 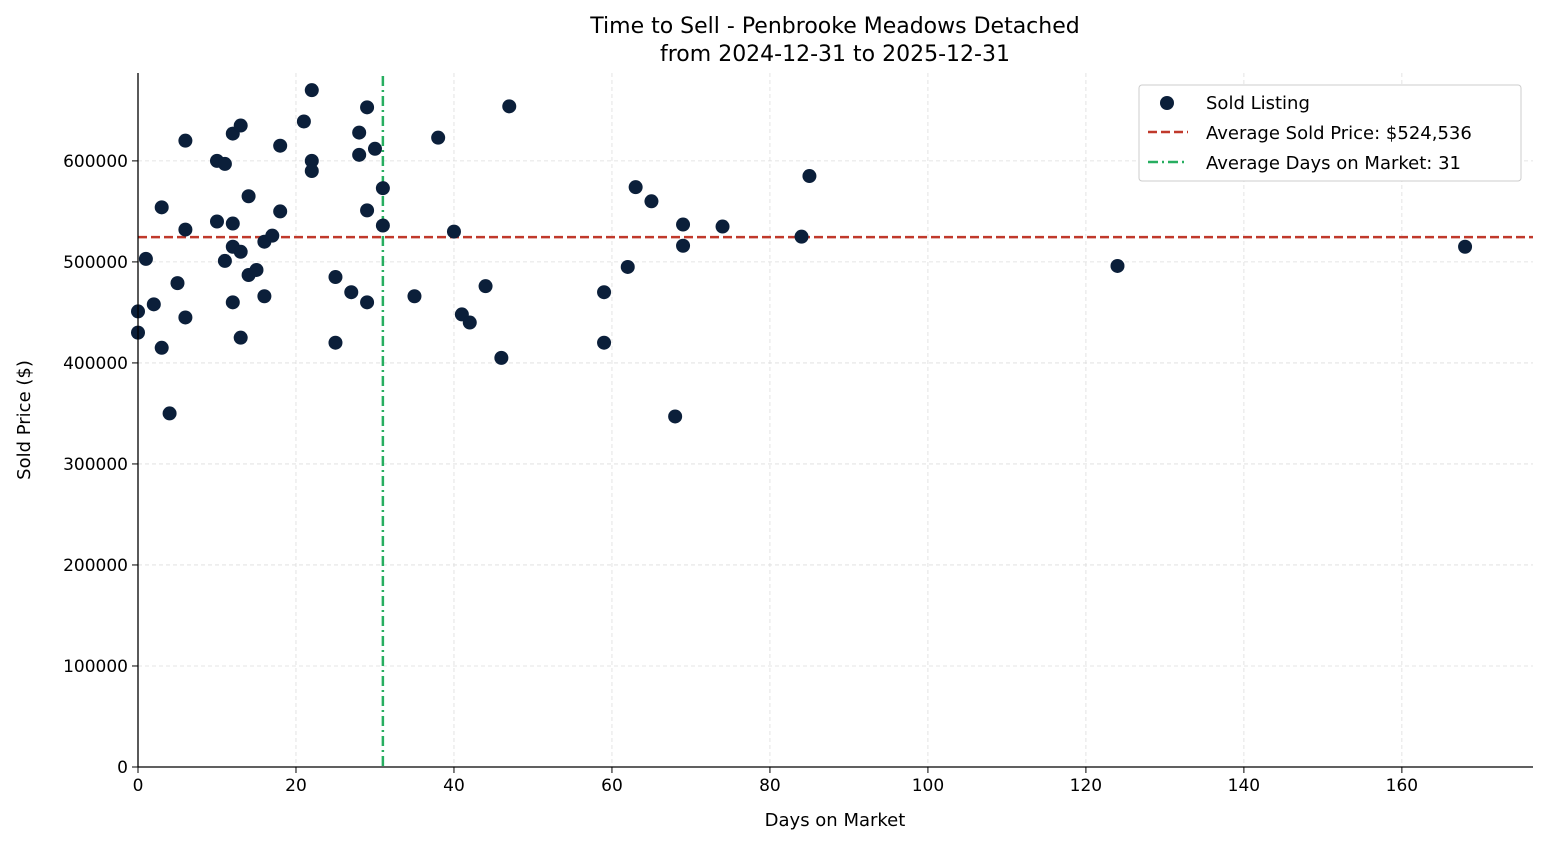 What do you see at coordinates (95, 465) in the screenshot?
I see `y-tick-label: 300000` at bounding box center [95, 465].